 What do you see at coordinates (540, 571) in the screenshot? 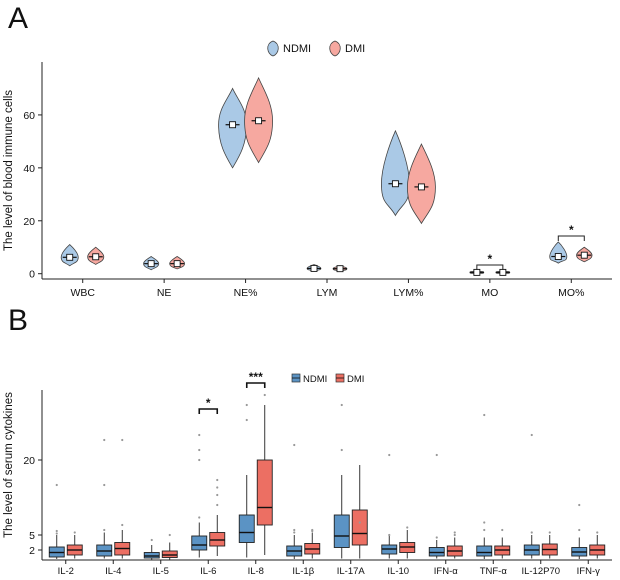
I see `x-tick-label-b: IL-12P70` at bounding box center [540, 571].